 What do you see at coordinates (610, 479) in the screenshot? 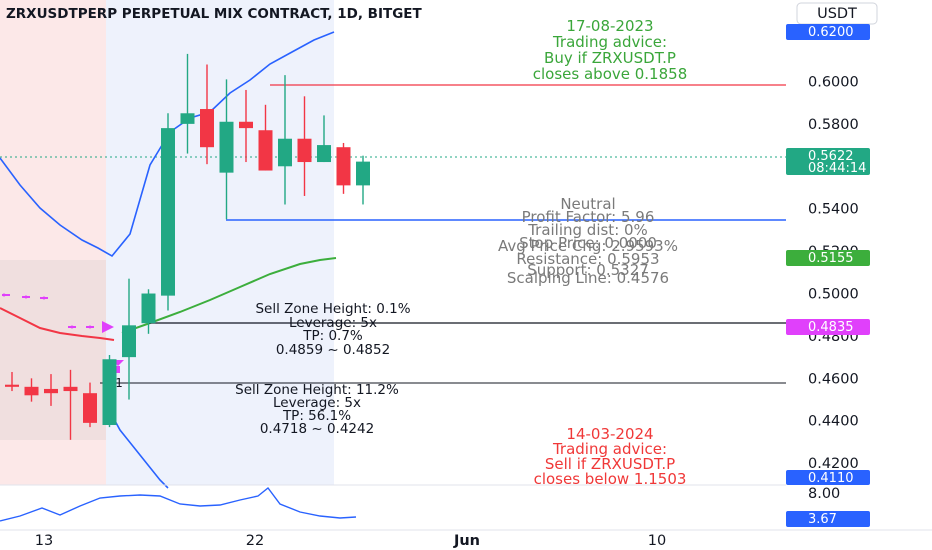
I see `sell-advice-threshold: closes below 1.1503` at bounding box center [610, 479].